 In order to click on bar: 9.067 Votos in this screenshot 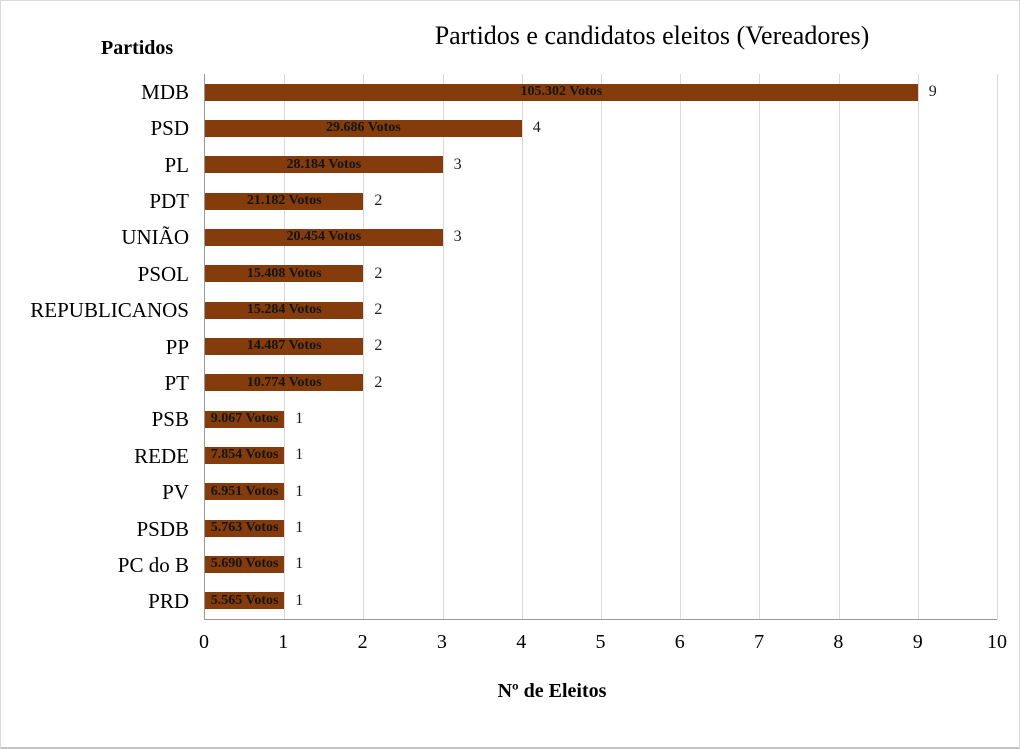, I will do `click(245, 419)`.